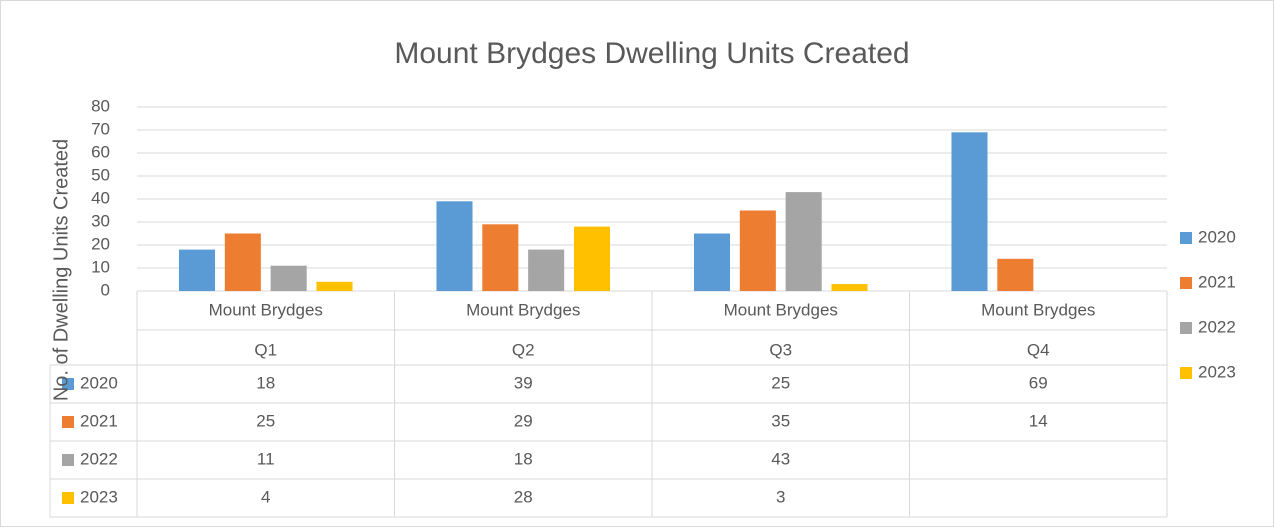  Describe the element at coordinates (780, 420) in the screenshot. I see `table-value: 35` at that location.